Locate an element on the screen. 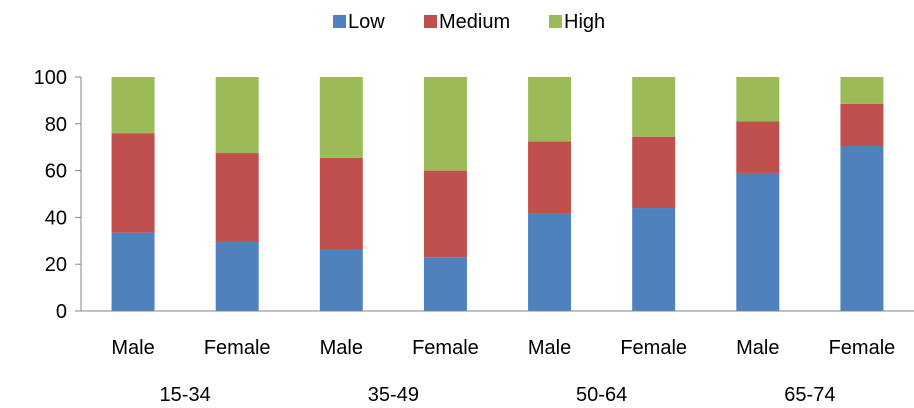 This screenshot has width=914, height=408. y-tick-label: 60 is located at coordinates (56, 172).